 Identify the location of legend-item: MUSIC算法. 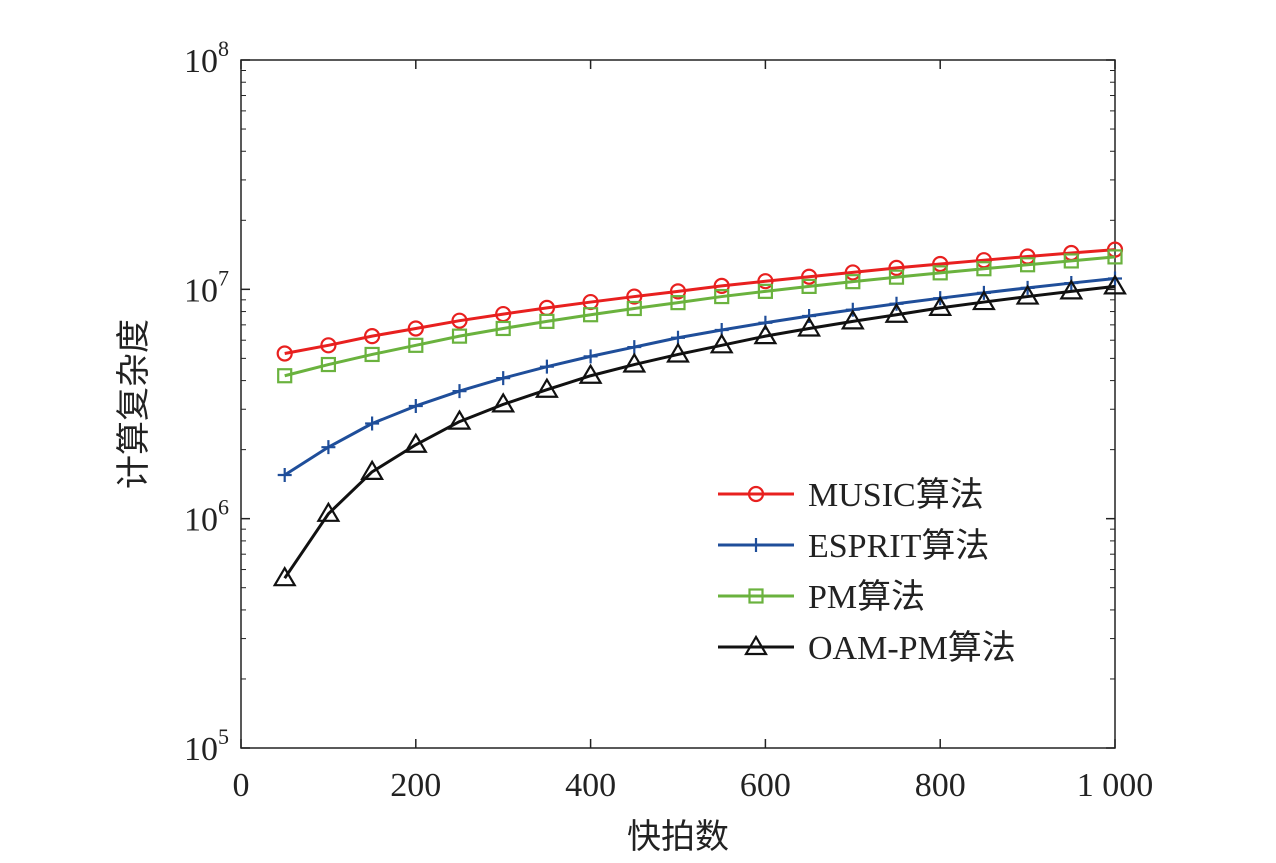
(851, 495).